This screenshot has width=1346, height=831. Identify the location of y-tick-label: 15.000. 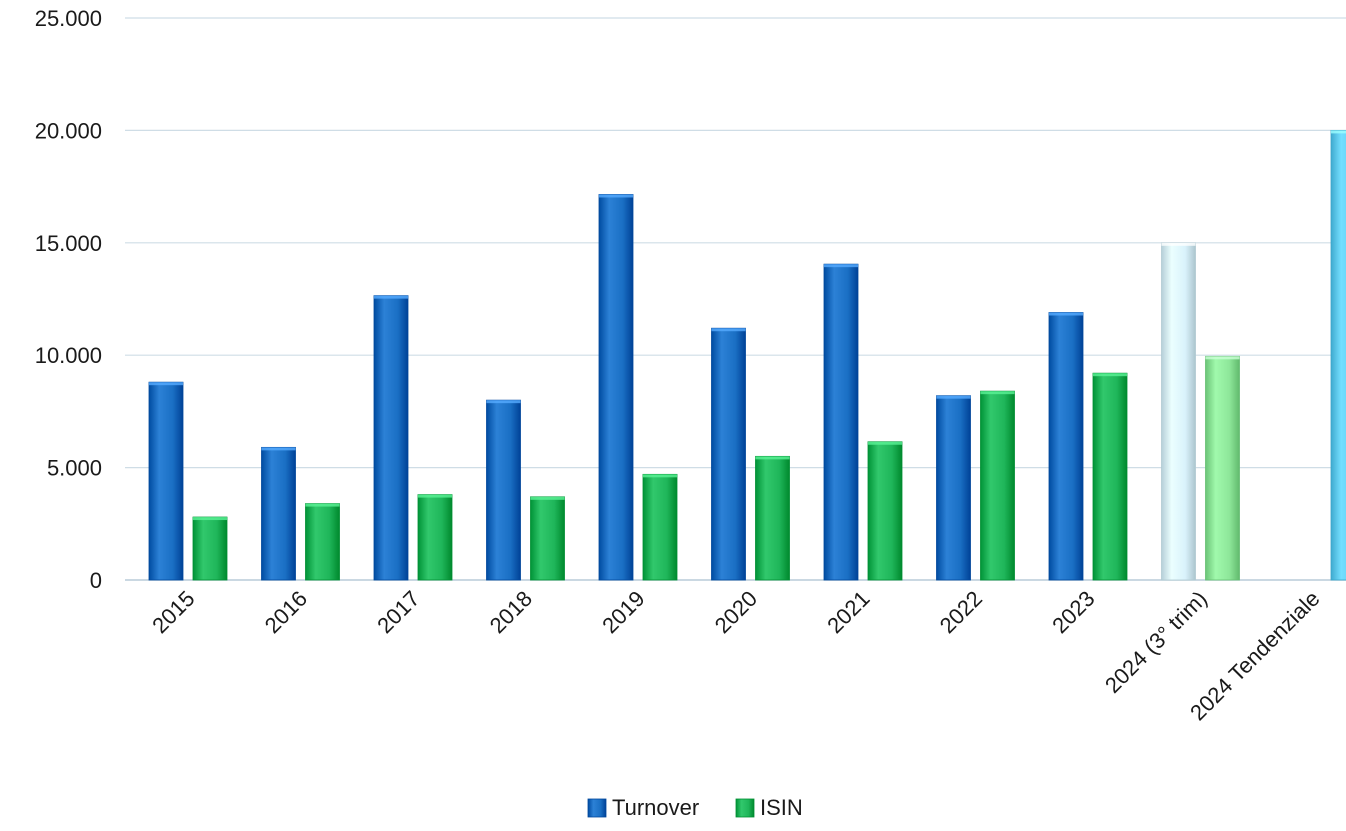
(68, 243).